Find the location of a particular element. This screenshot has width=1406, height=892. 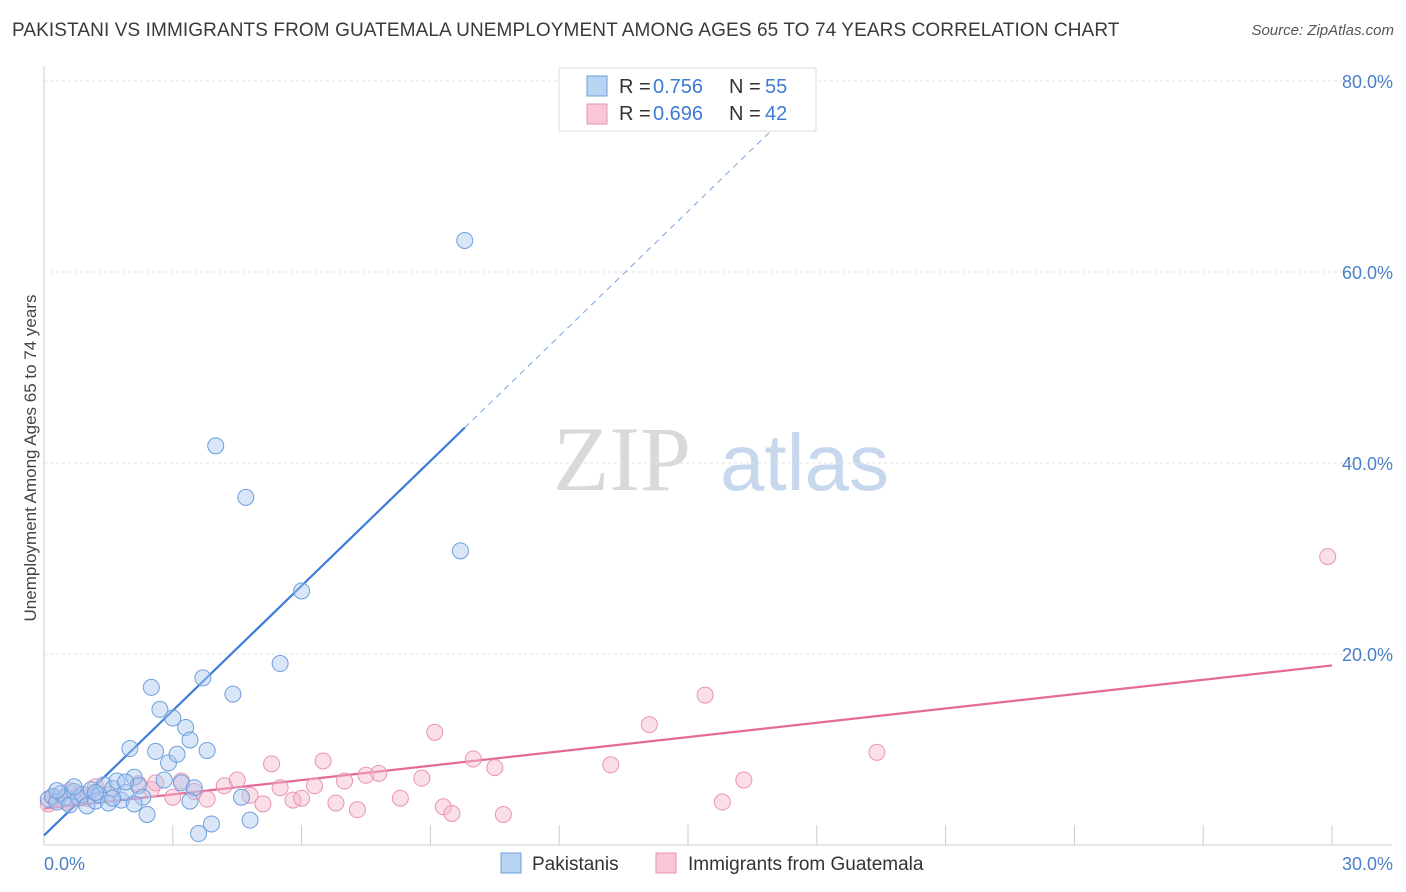

y-tick-label-2: 60.0% is located at coordinates (1367, 273).